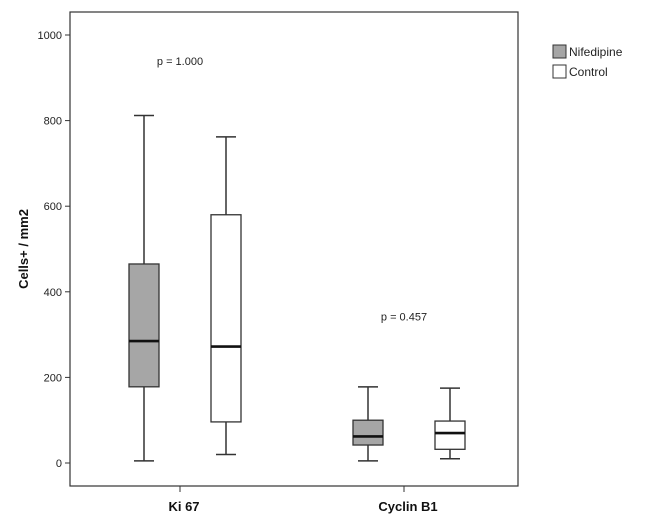 The width and height of the screenshot is (652, 519). What do you see at coordinates (54, 250) in the screenshot?
I see `y-axis: 0 200 400 600 800 1000` at bounding box center [54, 250].